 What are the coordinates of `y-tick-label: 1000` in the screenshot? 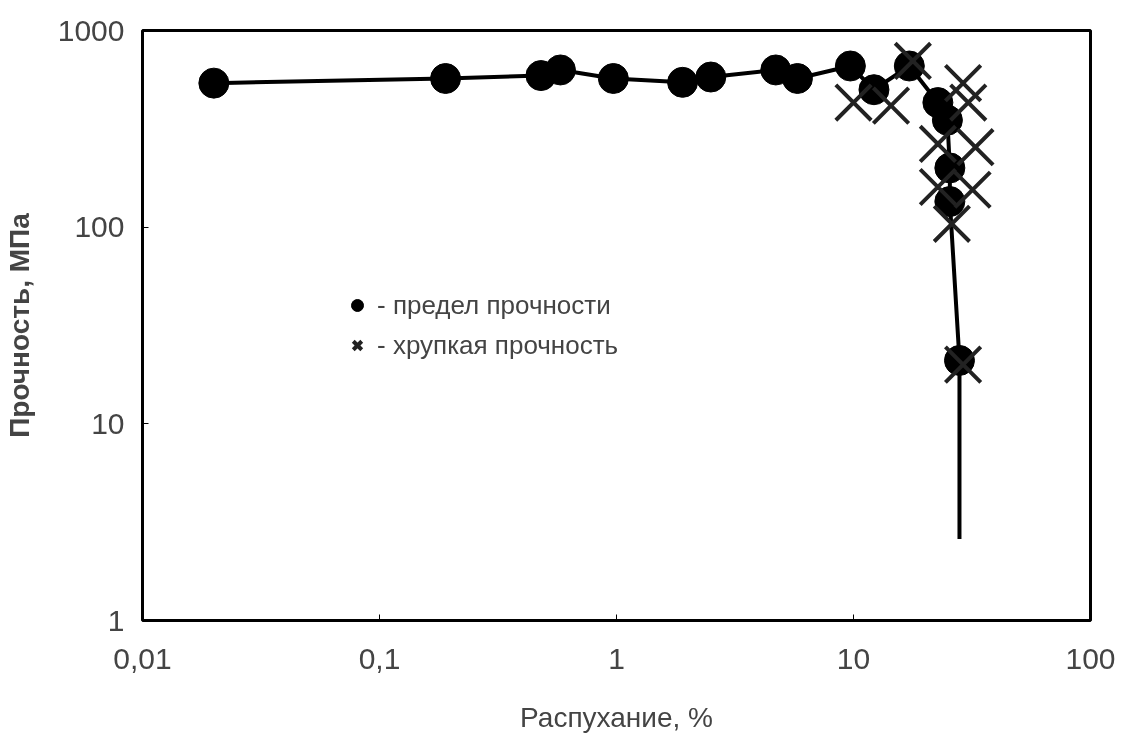 It's located at (91, 30).